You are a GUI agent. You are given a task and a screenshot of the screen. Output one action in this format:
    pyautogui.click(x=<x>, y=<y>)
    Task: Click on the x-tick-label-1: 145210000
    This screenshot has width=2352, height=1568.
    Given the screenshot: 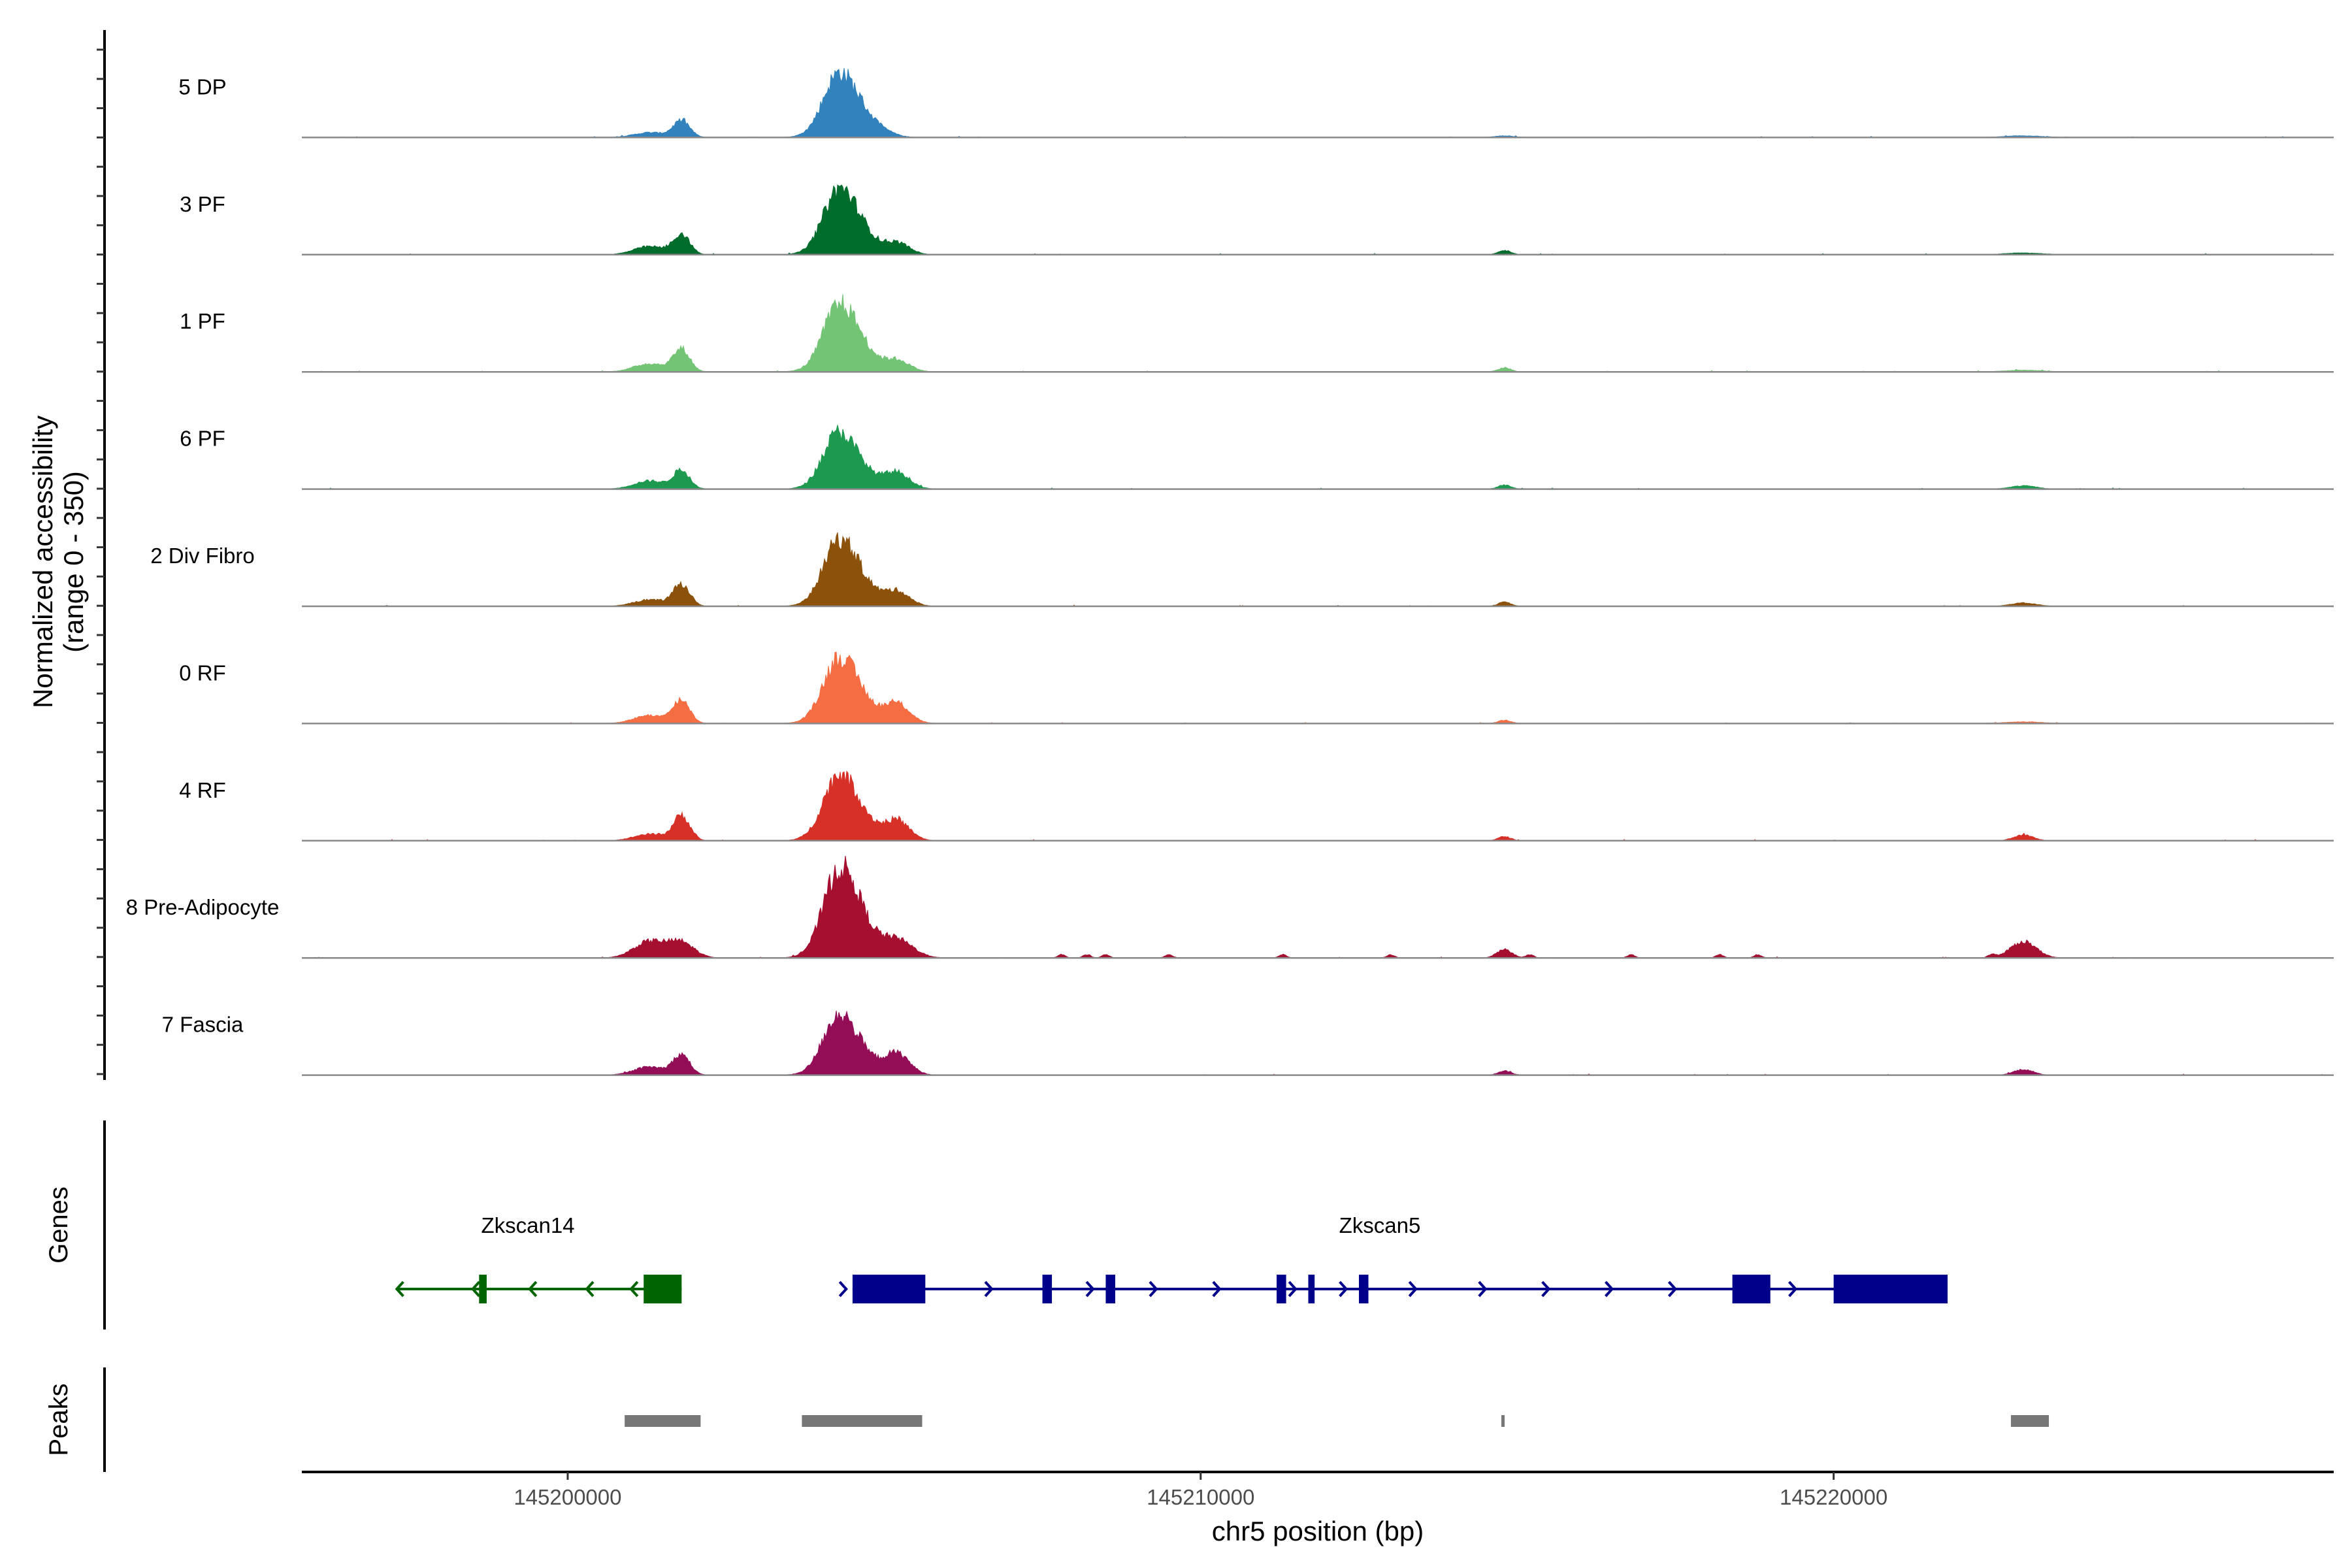 What is the action you would take?
    pyautogui.click(x=1200, y=1497)
    